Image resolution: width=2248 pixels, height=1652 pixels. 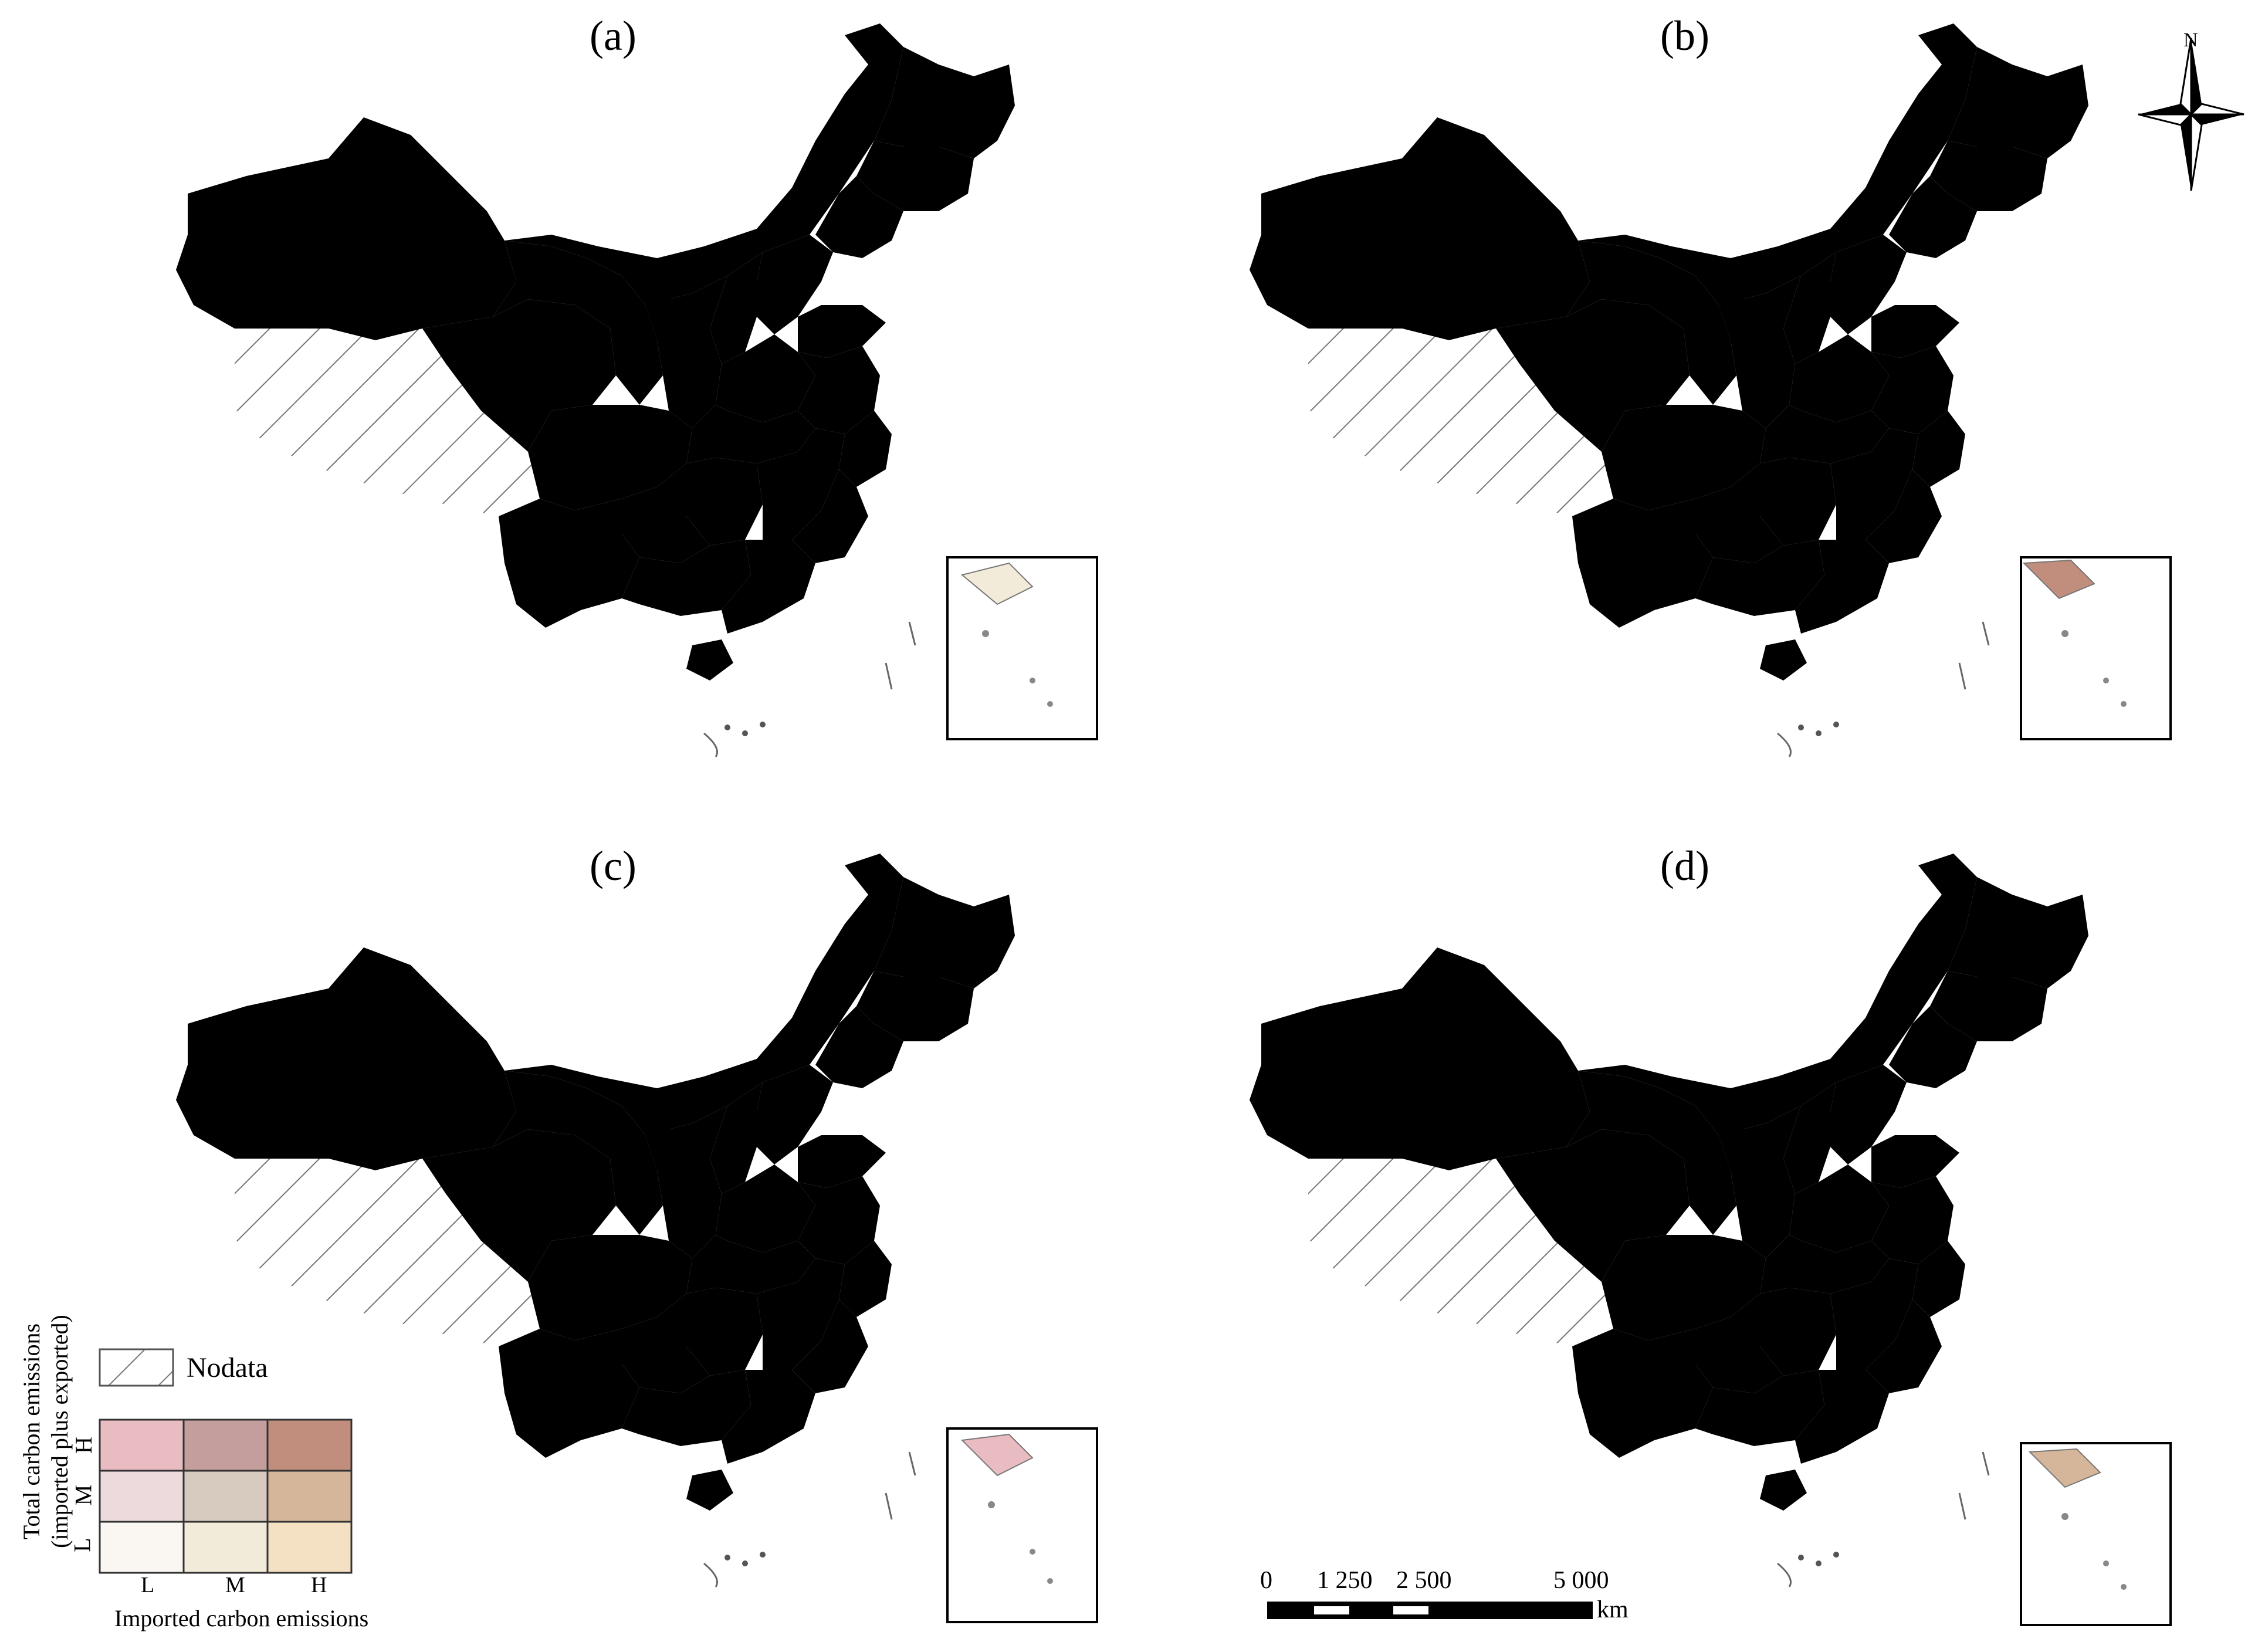 What do you see at coordinates (142, 1496) in the screenshot?
I see `legend-cell-m-l` at bounding box center [142, 1496].